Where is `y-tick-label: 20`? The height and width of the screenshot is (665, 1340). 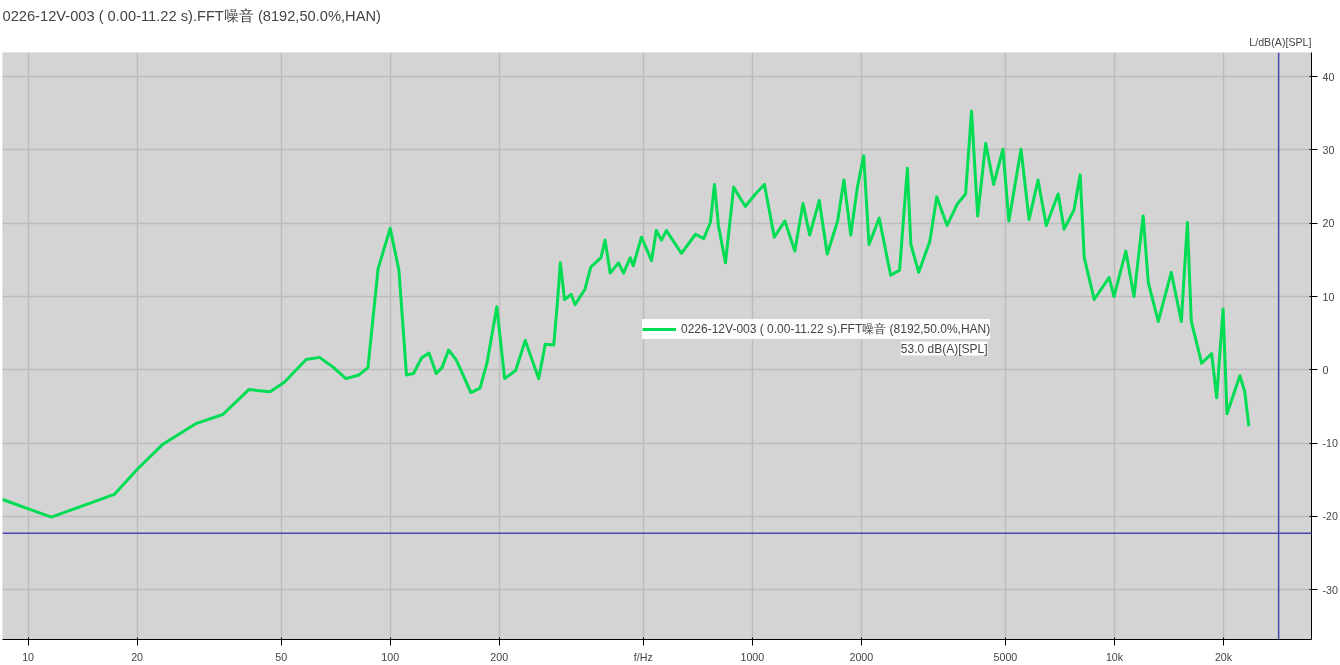 y-tick-label: 20 is located at coordinates (1328, 223).